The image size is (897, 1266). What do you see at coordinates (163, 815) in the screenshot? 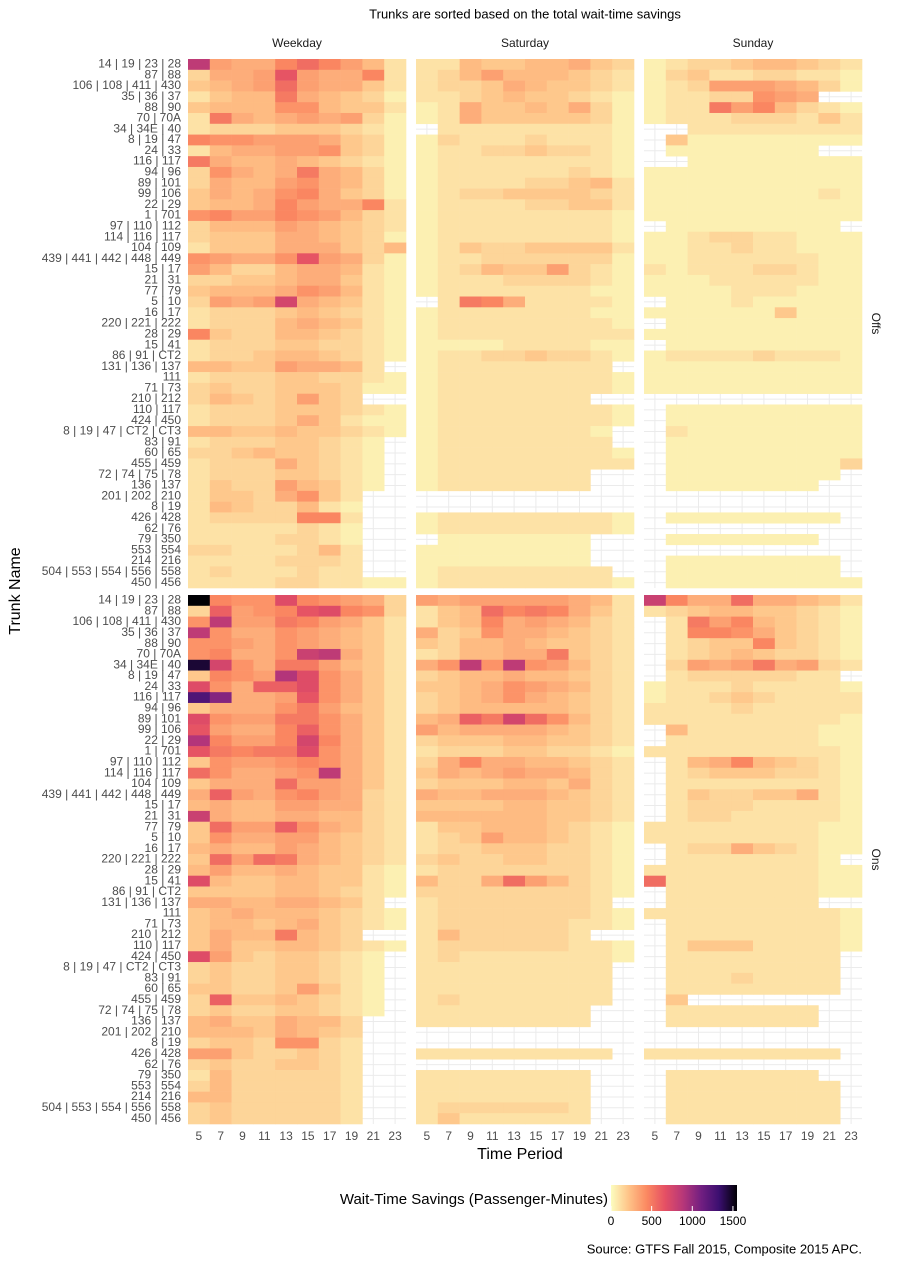
I see `y-tick-label: 21 | 31` at bounding box center [163, 815].